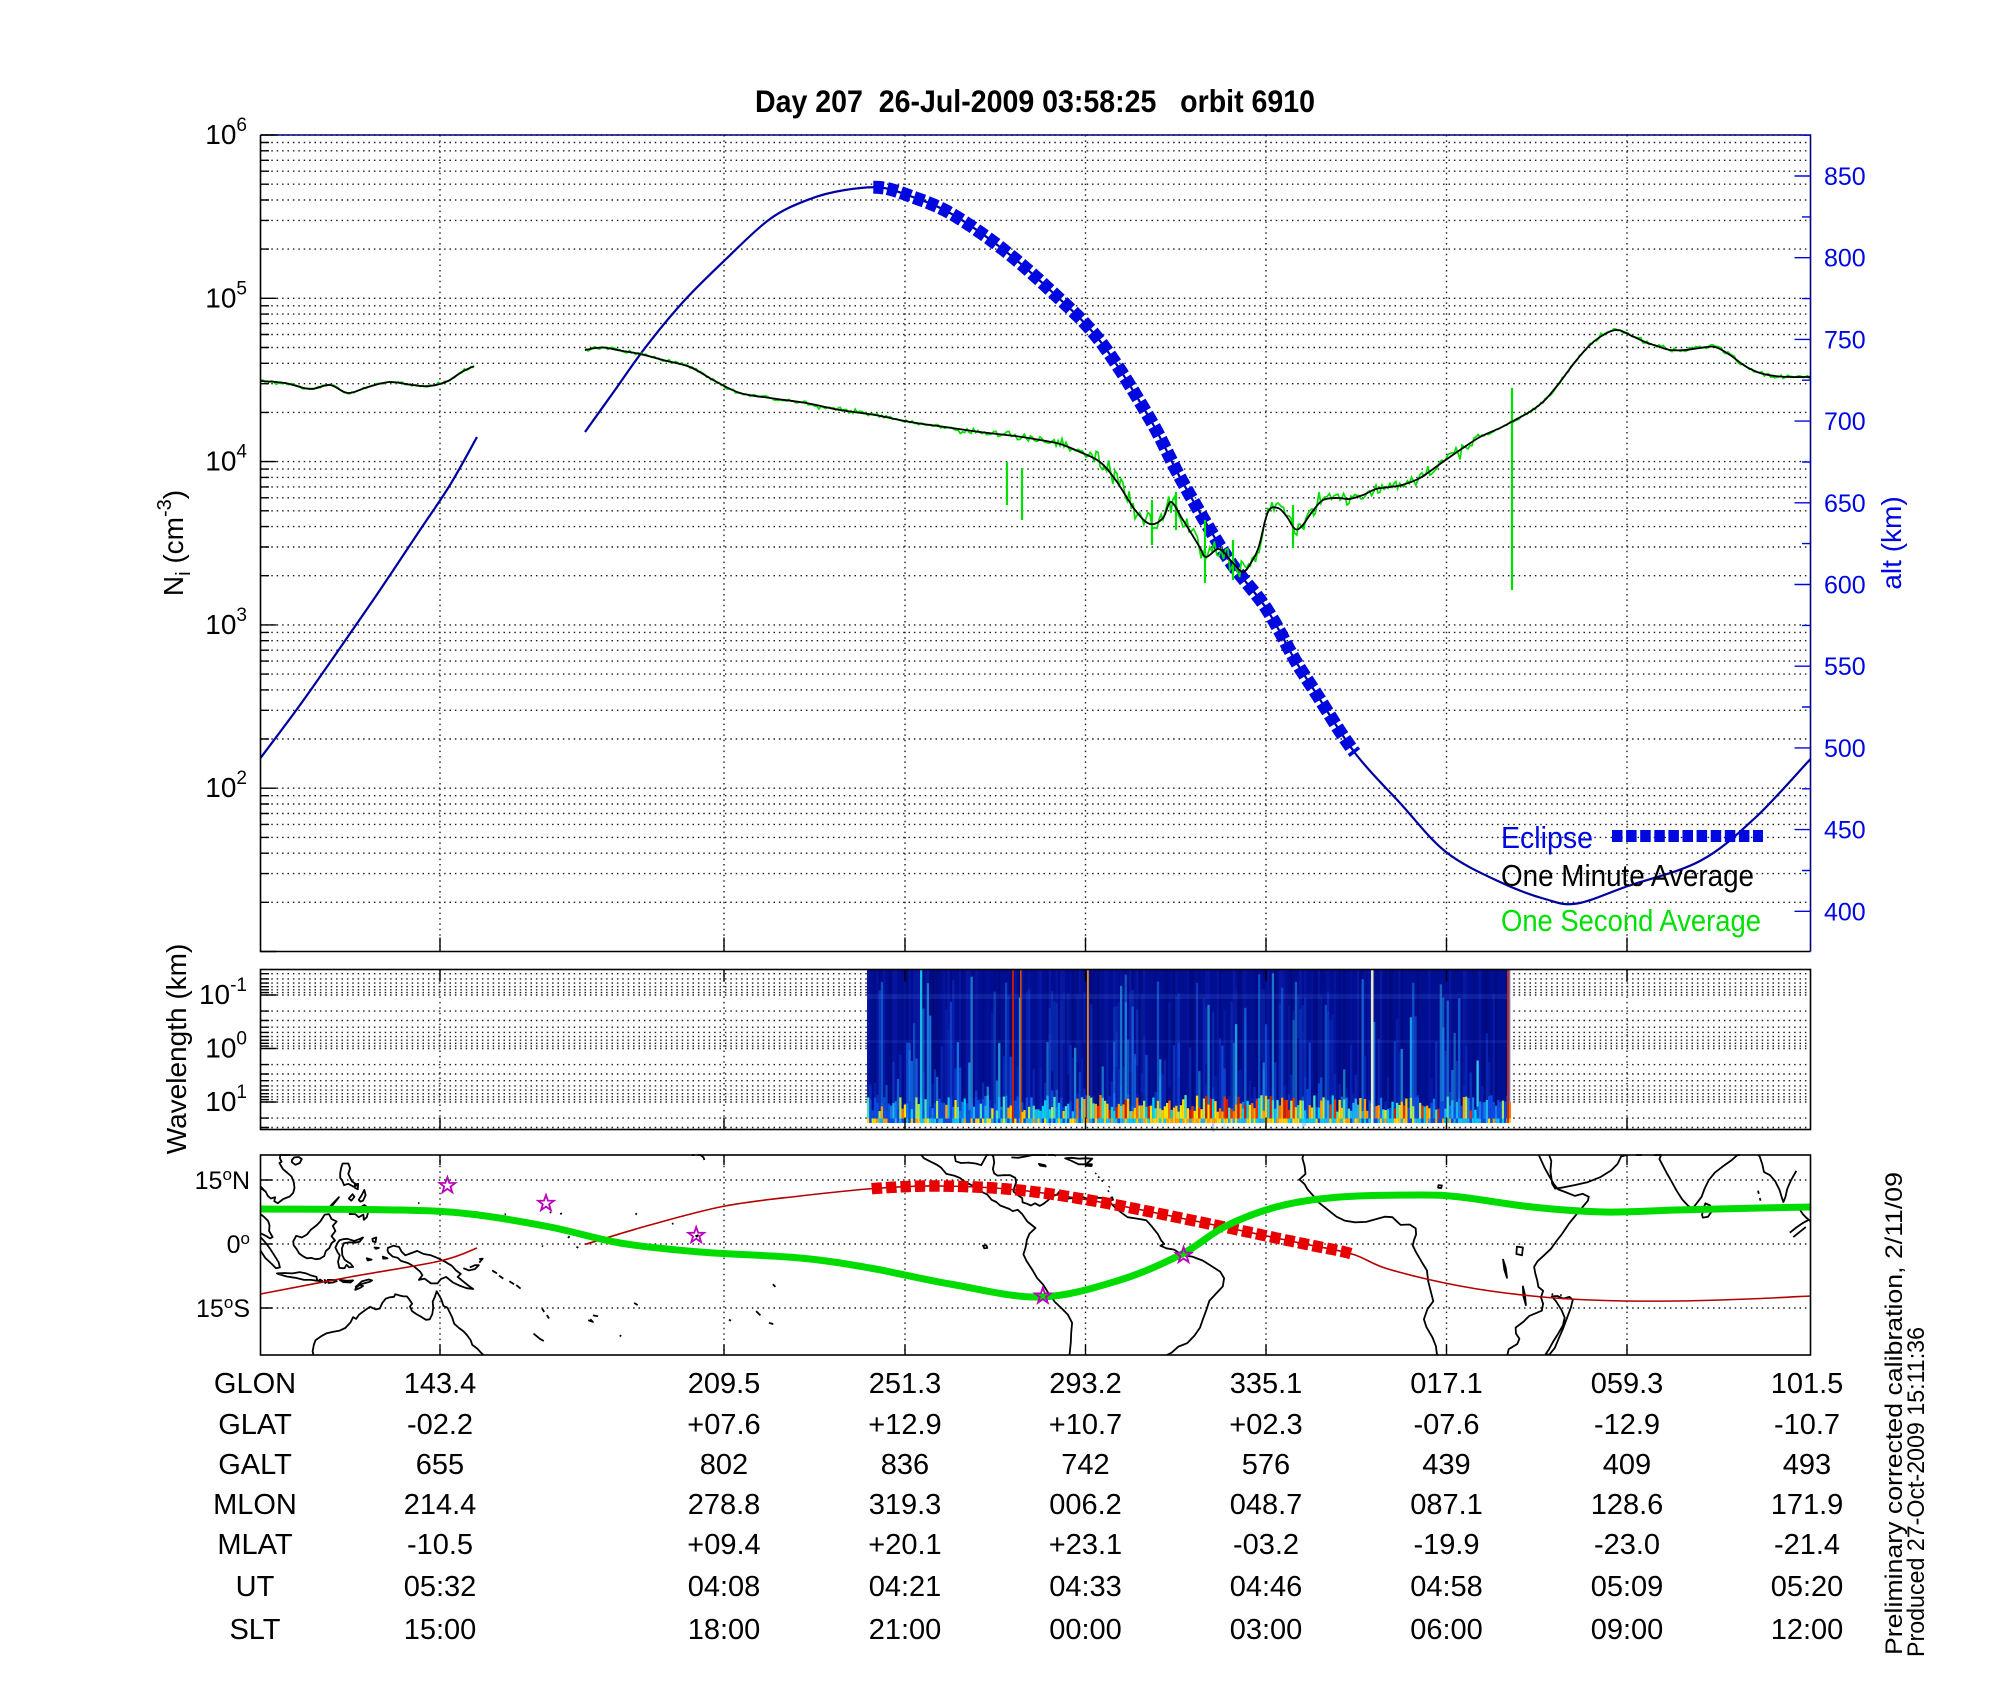 This screenshot has width=2000, height=1700. What do you see at coordinates (723, 1545) in the screenshot?
I see `svg-text: +09.4` at bounding box center [723, 1545].